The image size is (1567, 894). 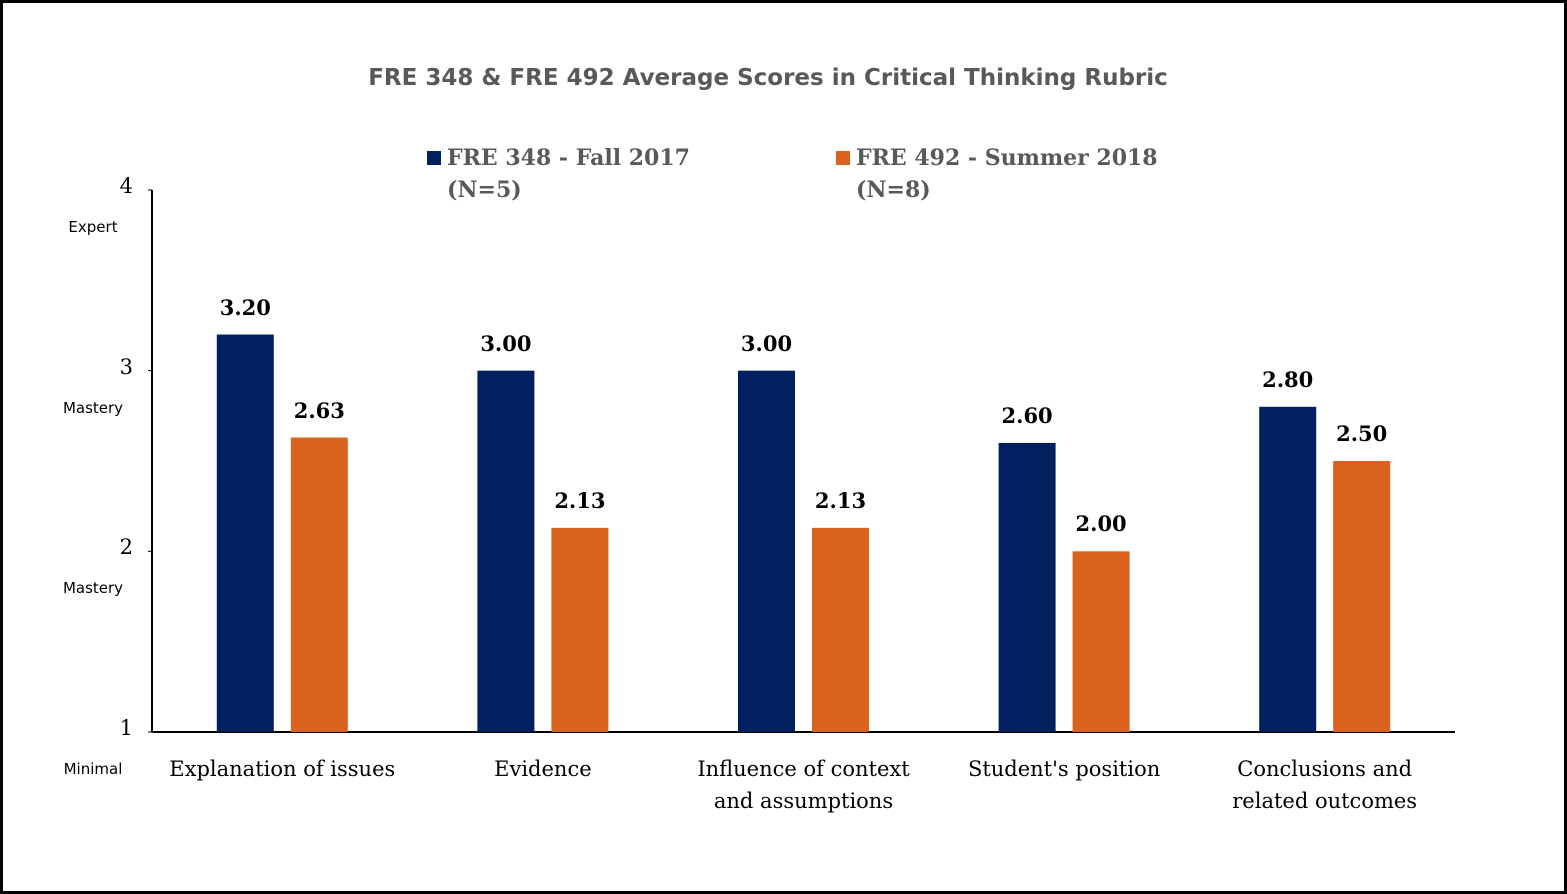 What do you see at coordinates (803, 785) in the screenshot?
I see `x-tick-label: Influence of context and assumptions` at bounding box center [803, 785].